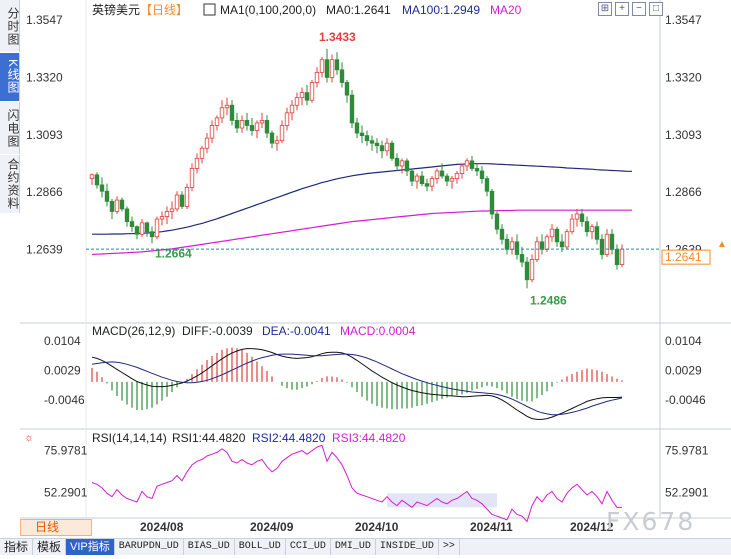 This screenshot has height=559, width=731. Describe the element at coordinates (129, 438) in the screenshot. I see `rsi-name: RSI(14,14,14)` at that location.